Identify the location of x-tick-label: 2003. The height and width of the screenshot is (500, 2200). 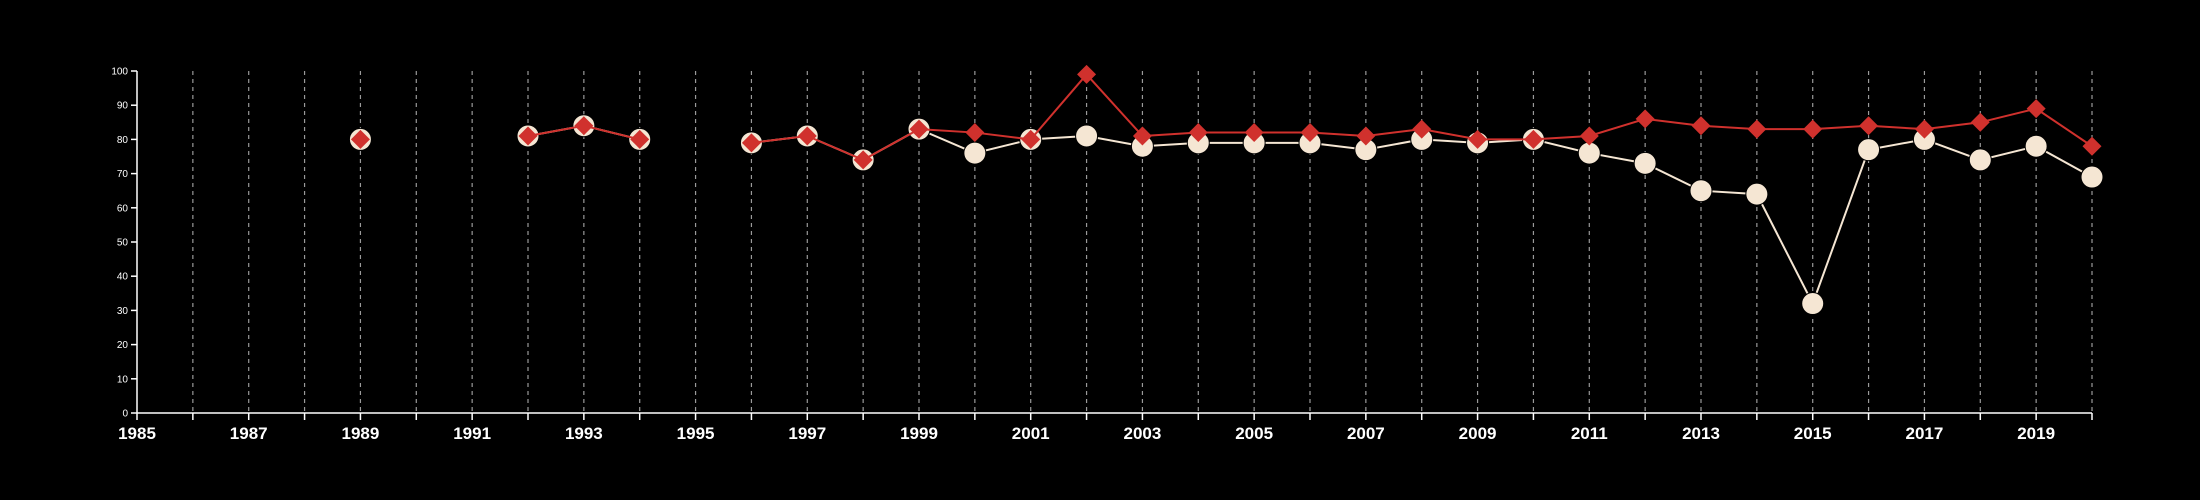
(1143, 433).